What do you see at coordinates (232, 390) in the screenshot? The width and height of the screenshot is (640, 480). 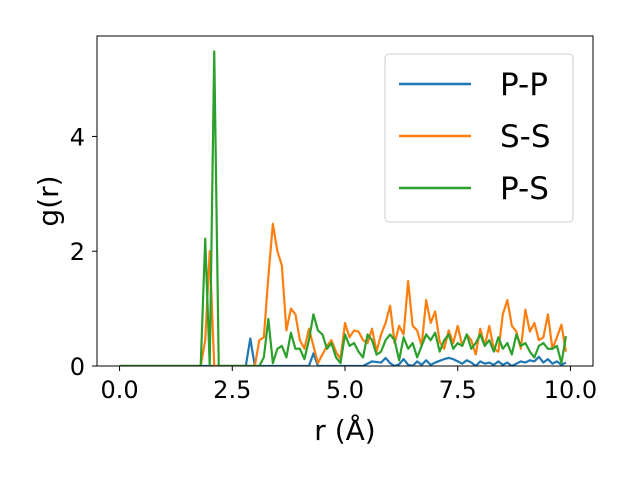 I see `x-tick-label: 2.5` at bounding box center [232, 390].